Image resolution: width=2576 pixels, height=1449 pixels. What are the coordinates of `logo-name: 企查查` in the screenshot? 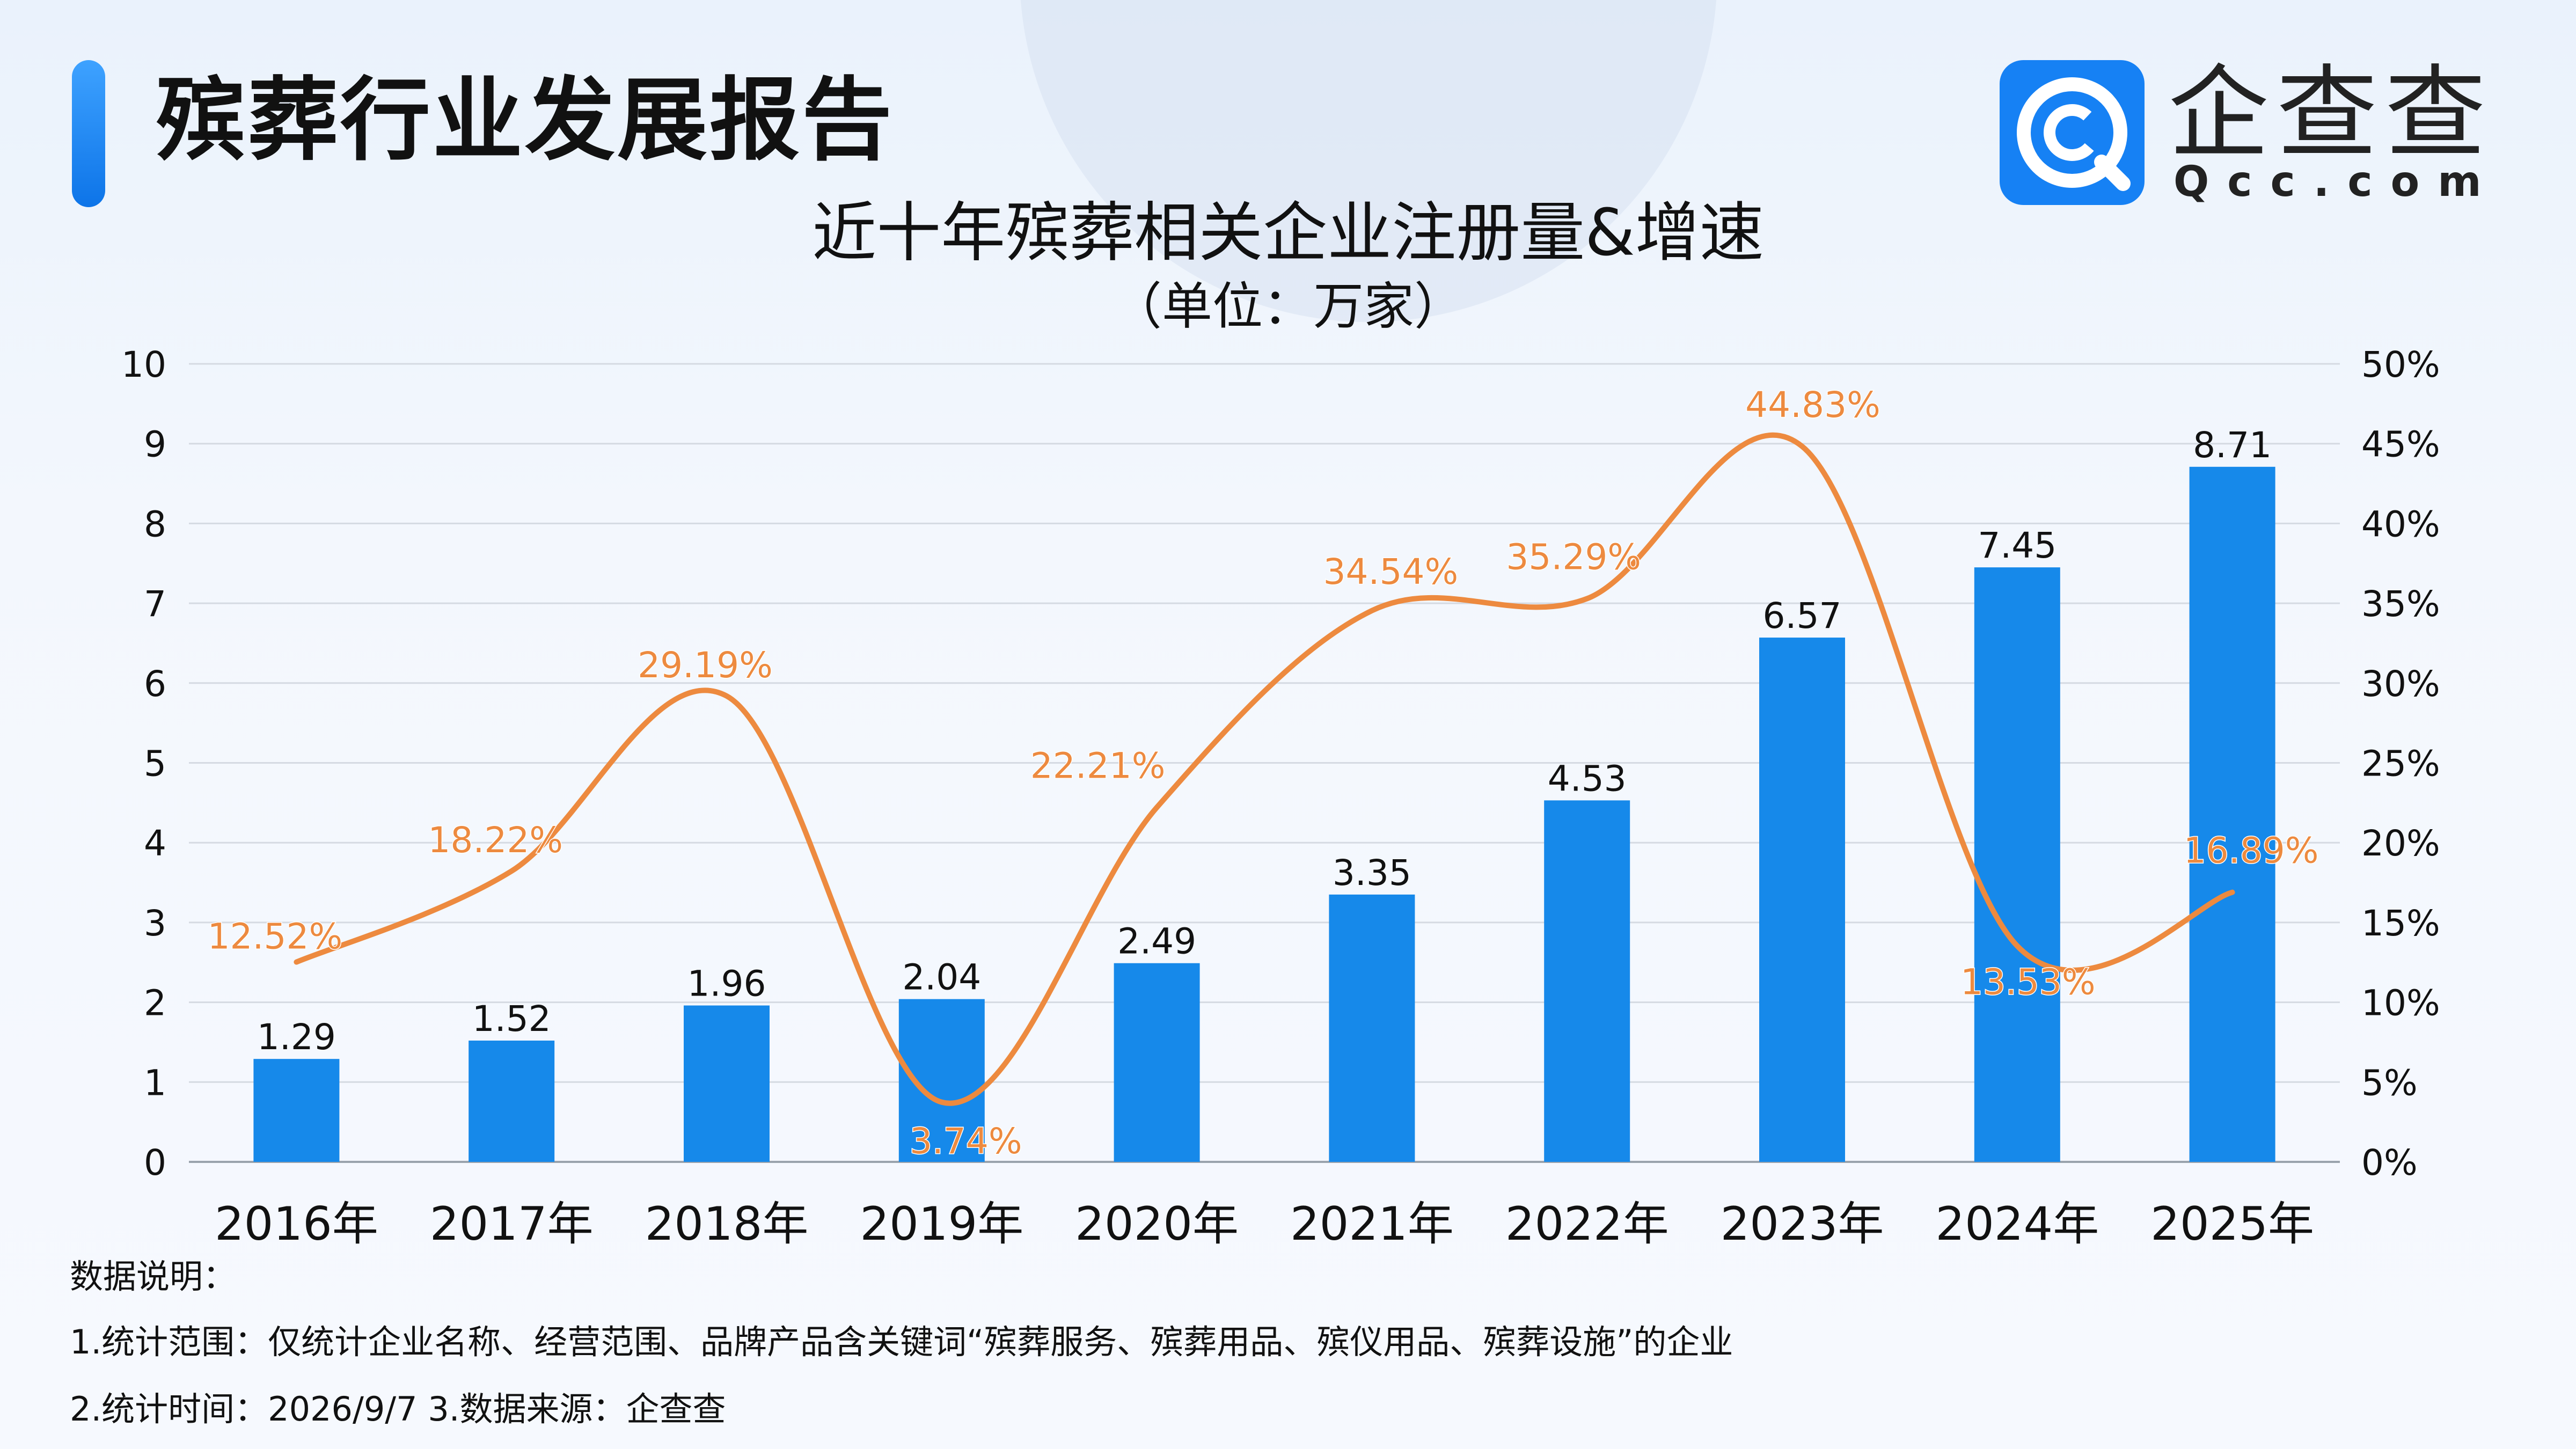 It's located at (2330, 113).